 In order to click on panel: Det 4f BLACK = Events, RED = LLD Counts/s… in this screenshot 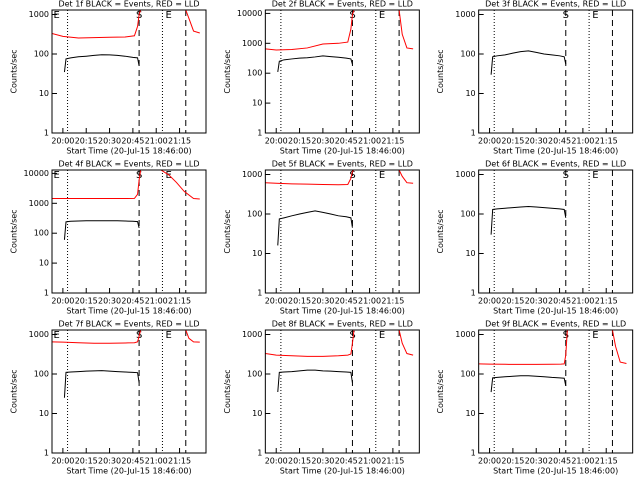, I will do `click(108, 238)`.